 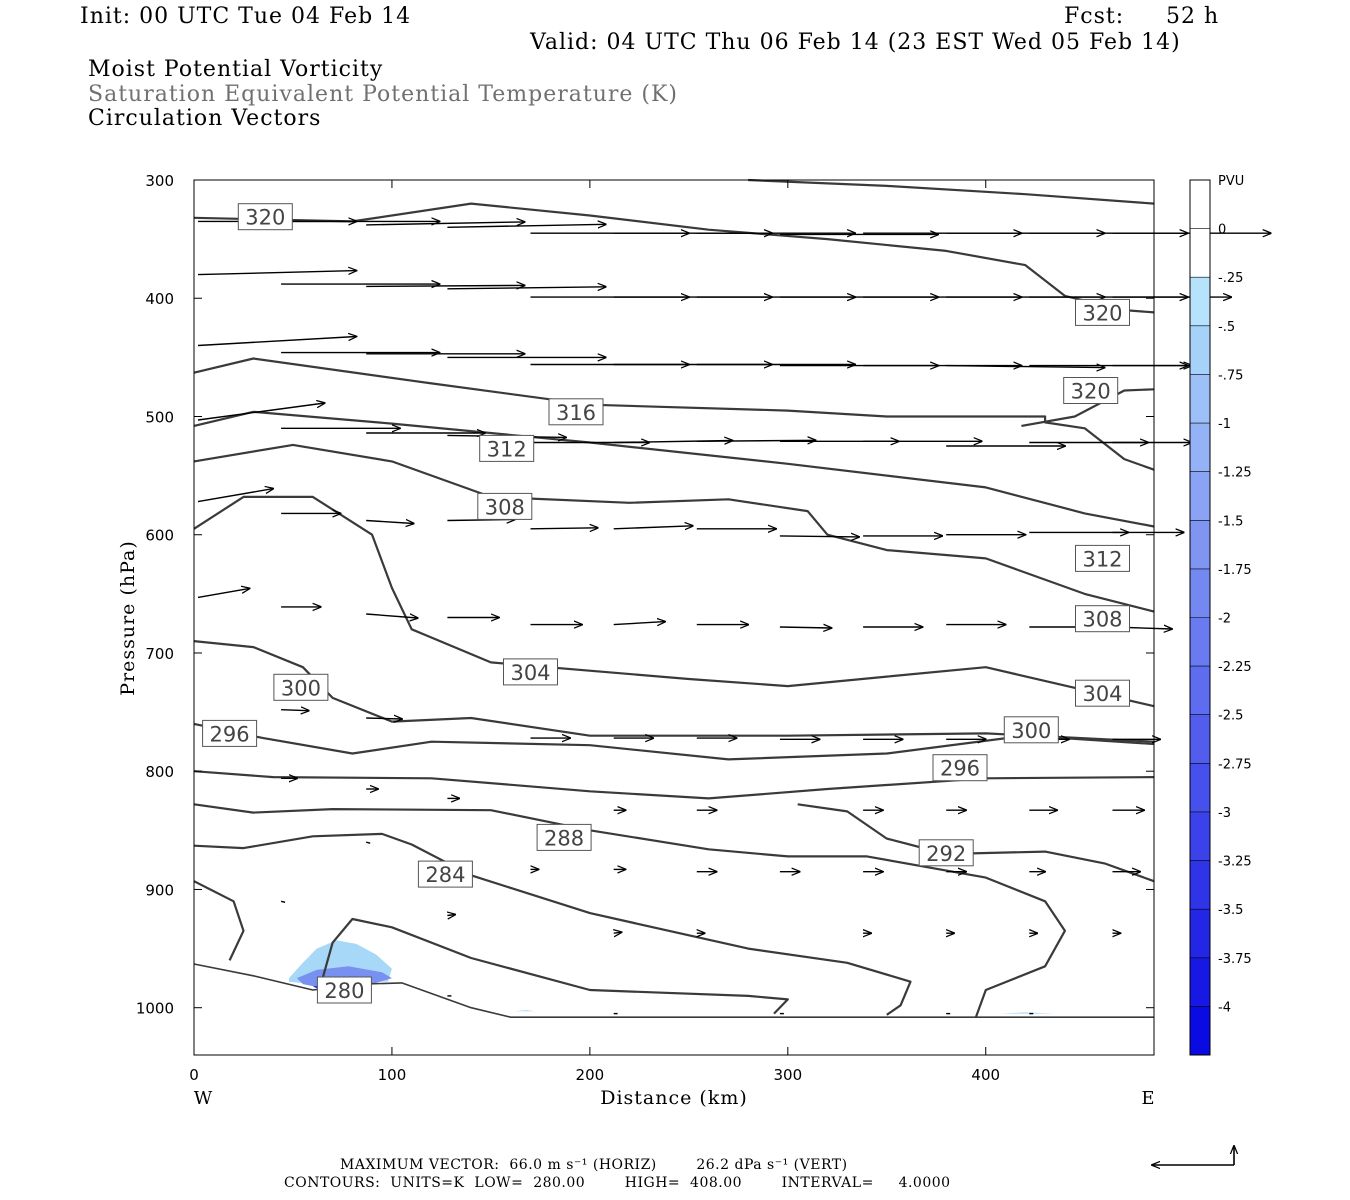 I want to click on colorbar-label: -.25, so click(x=1230, y=278).